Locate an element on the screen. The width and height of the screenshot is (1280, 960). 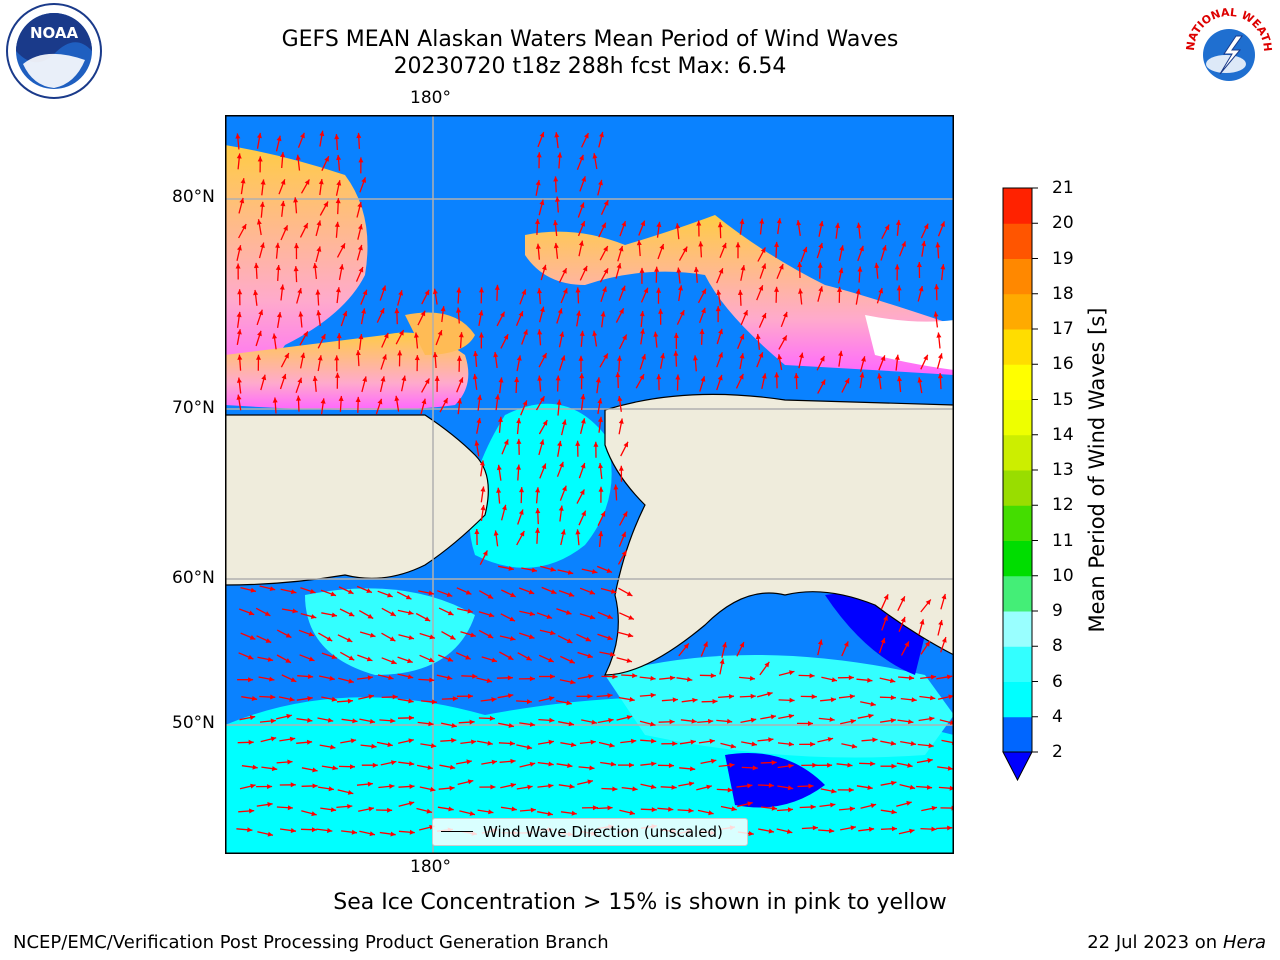
lat-label-70: 70°N is located at coordinates (193, 408).